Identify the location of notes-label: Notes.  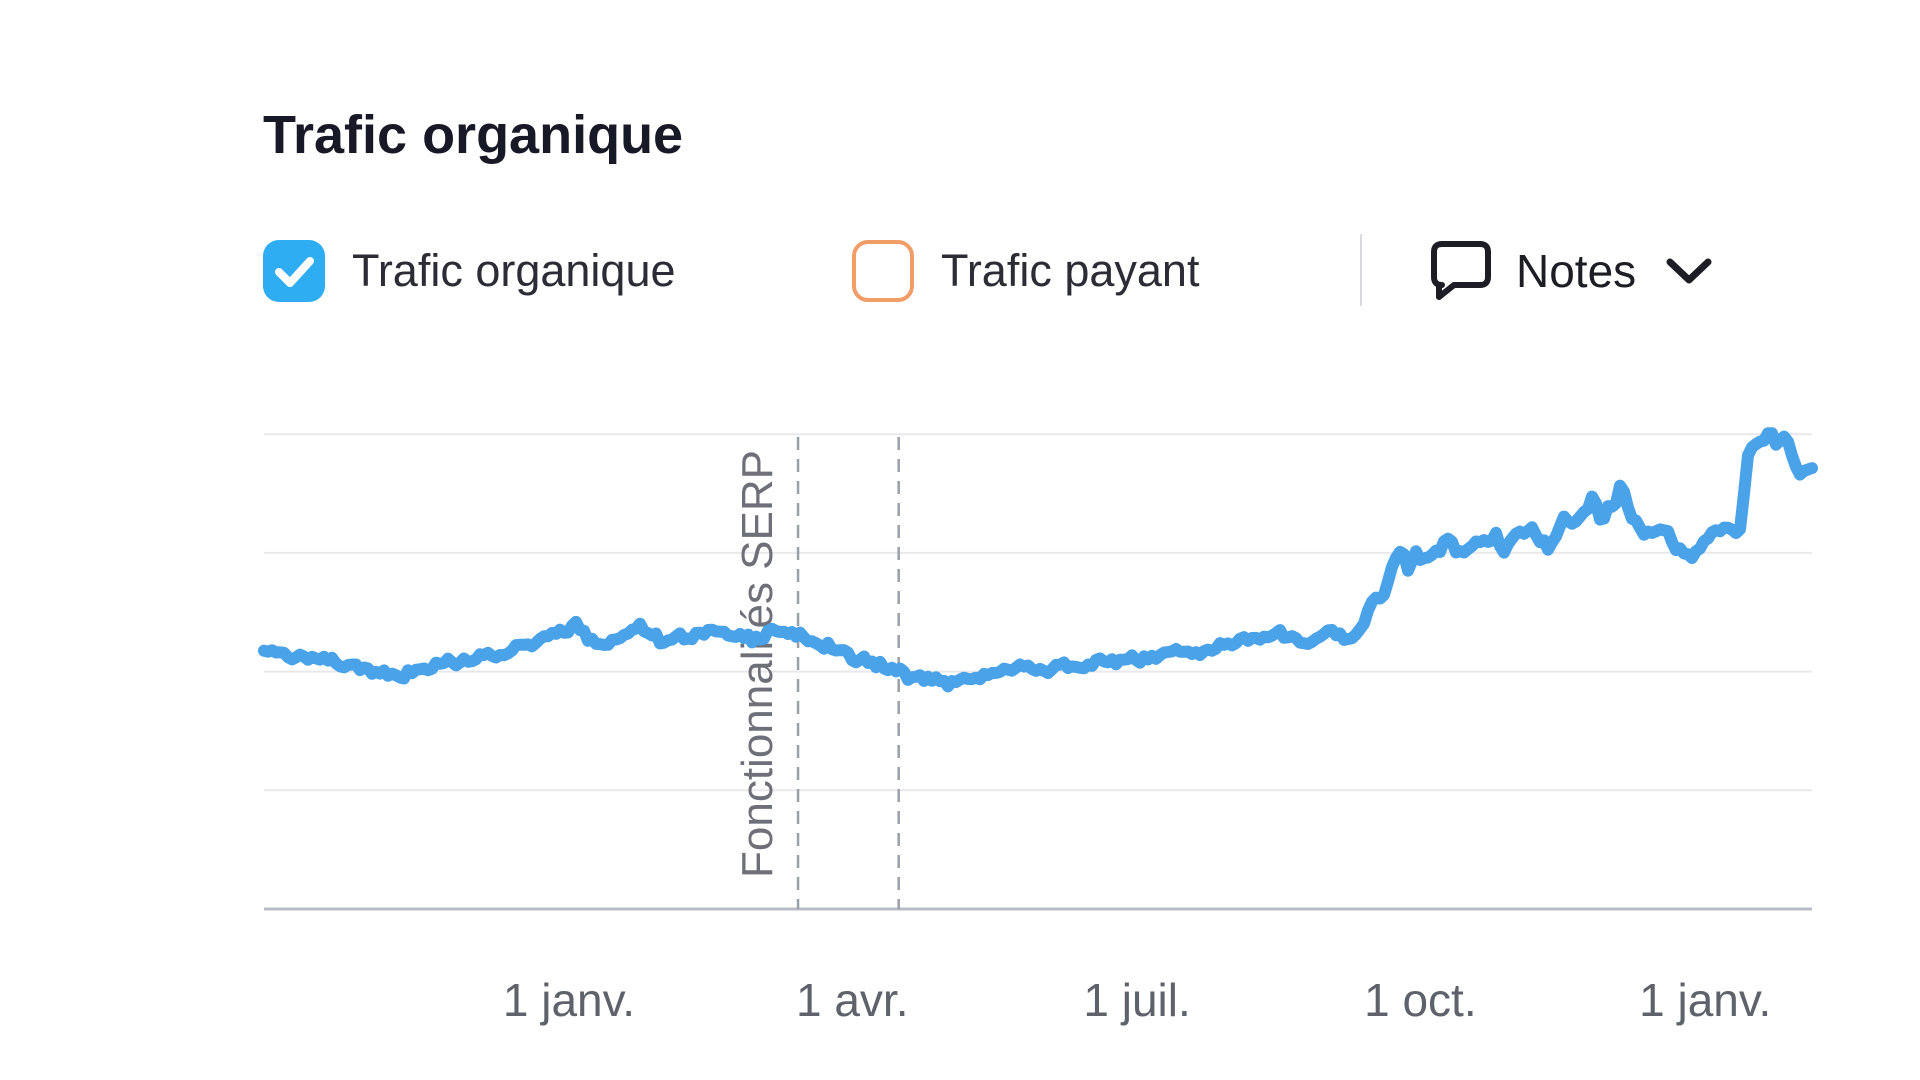
(1576, 271).